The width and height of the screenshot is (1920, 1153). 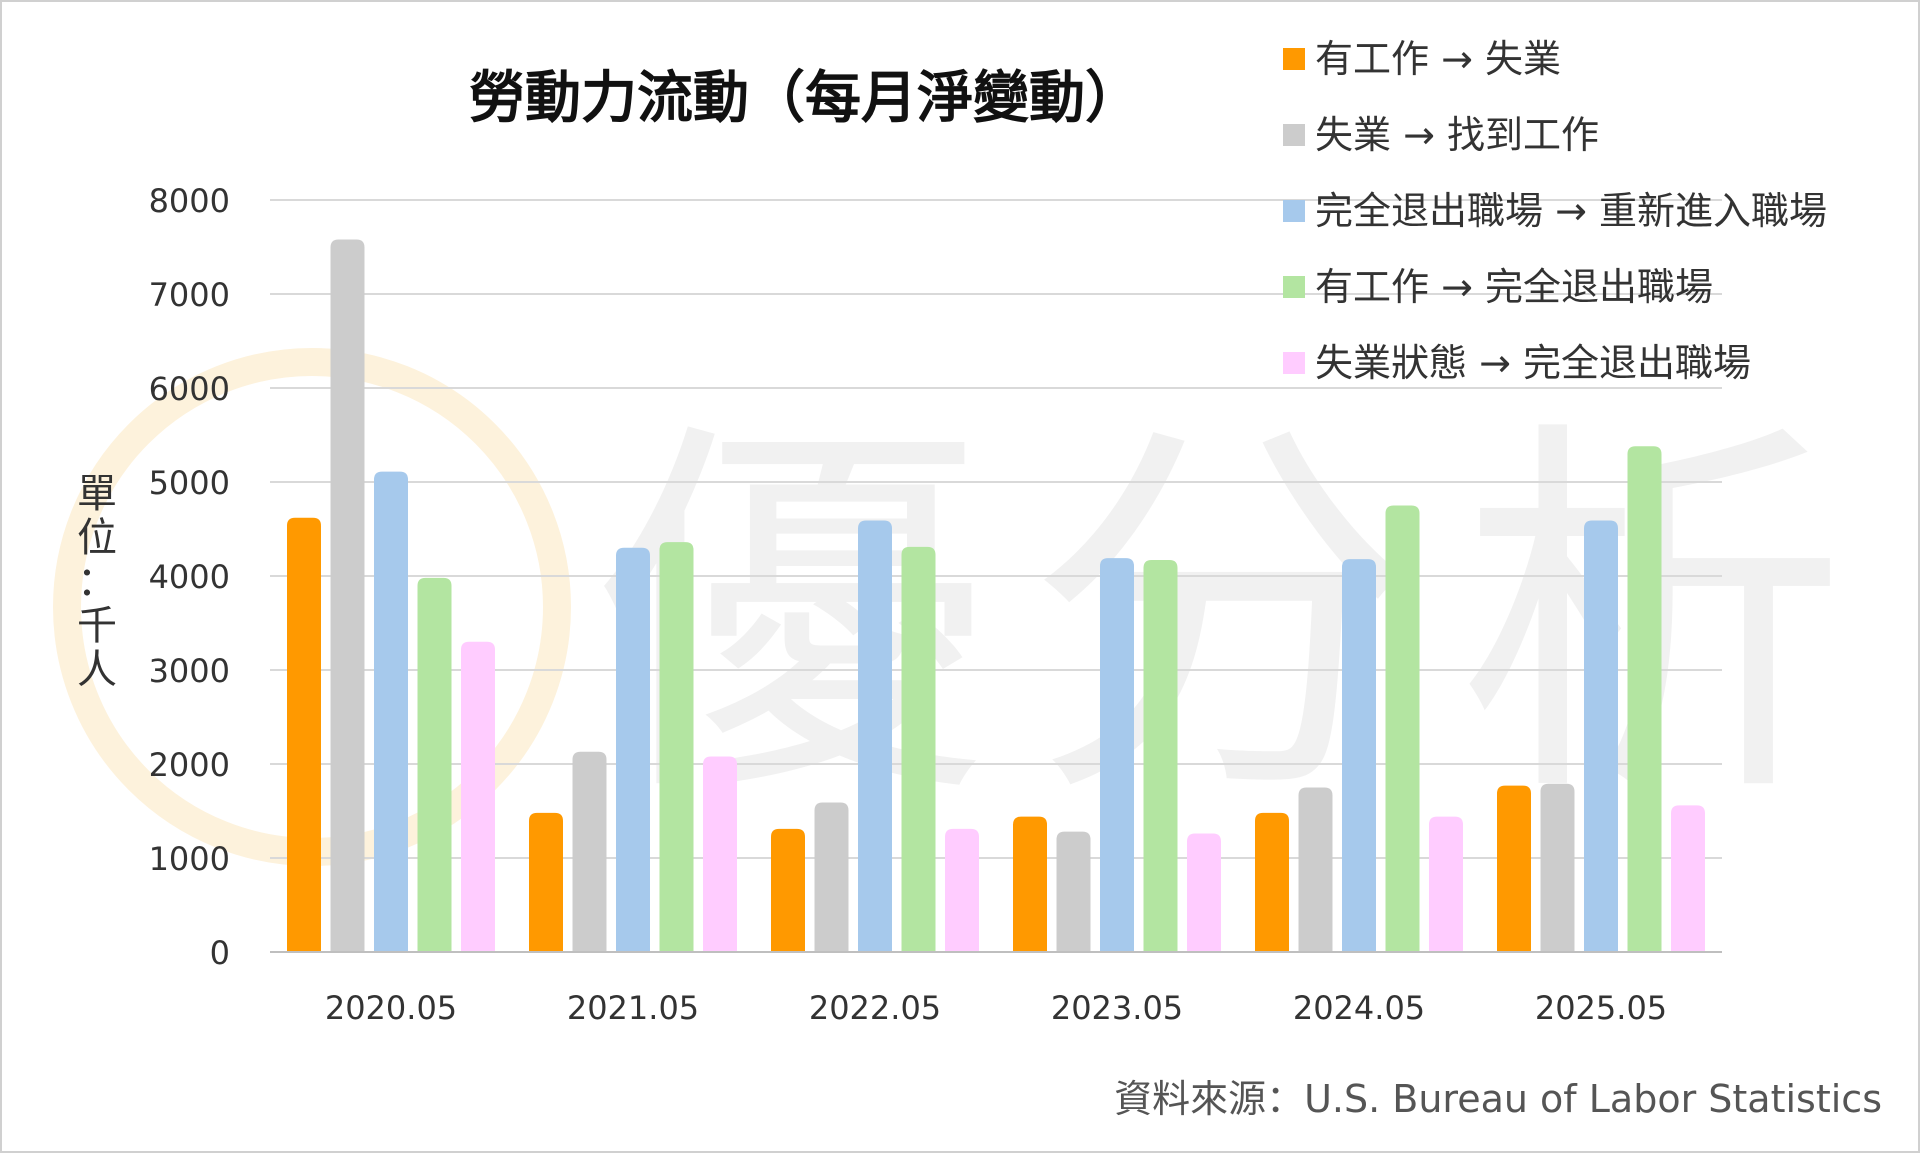 What do you see at coordinates (97, 670) in the screenshot?
I see `y-axis-title-char: 人` at bounding box center [97, 670].